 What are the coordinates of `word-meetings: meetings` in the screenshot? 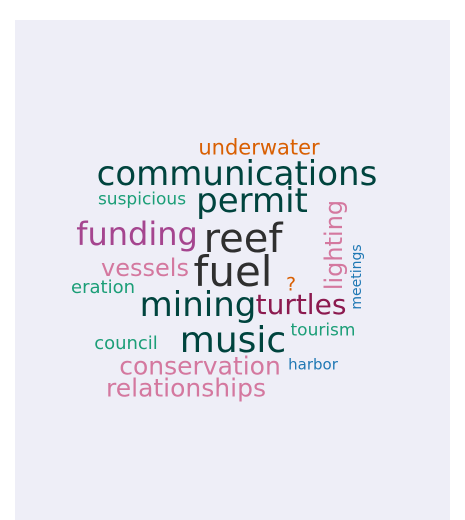 It's located at (357, 277).